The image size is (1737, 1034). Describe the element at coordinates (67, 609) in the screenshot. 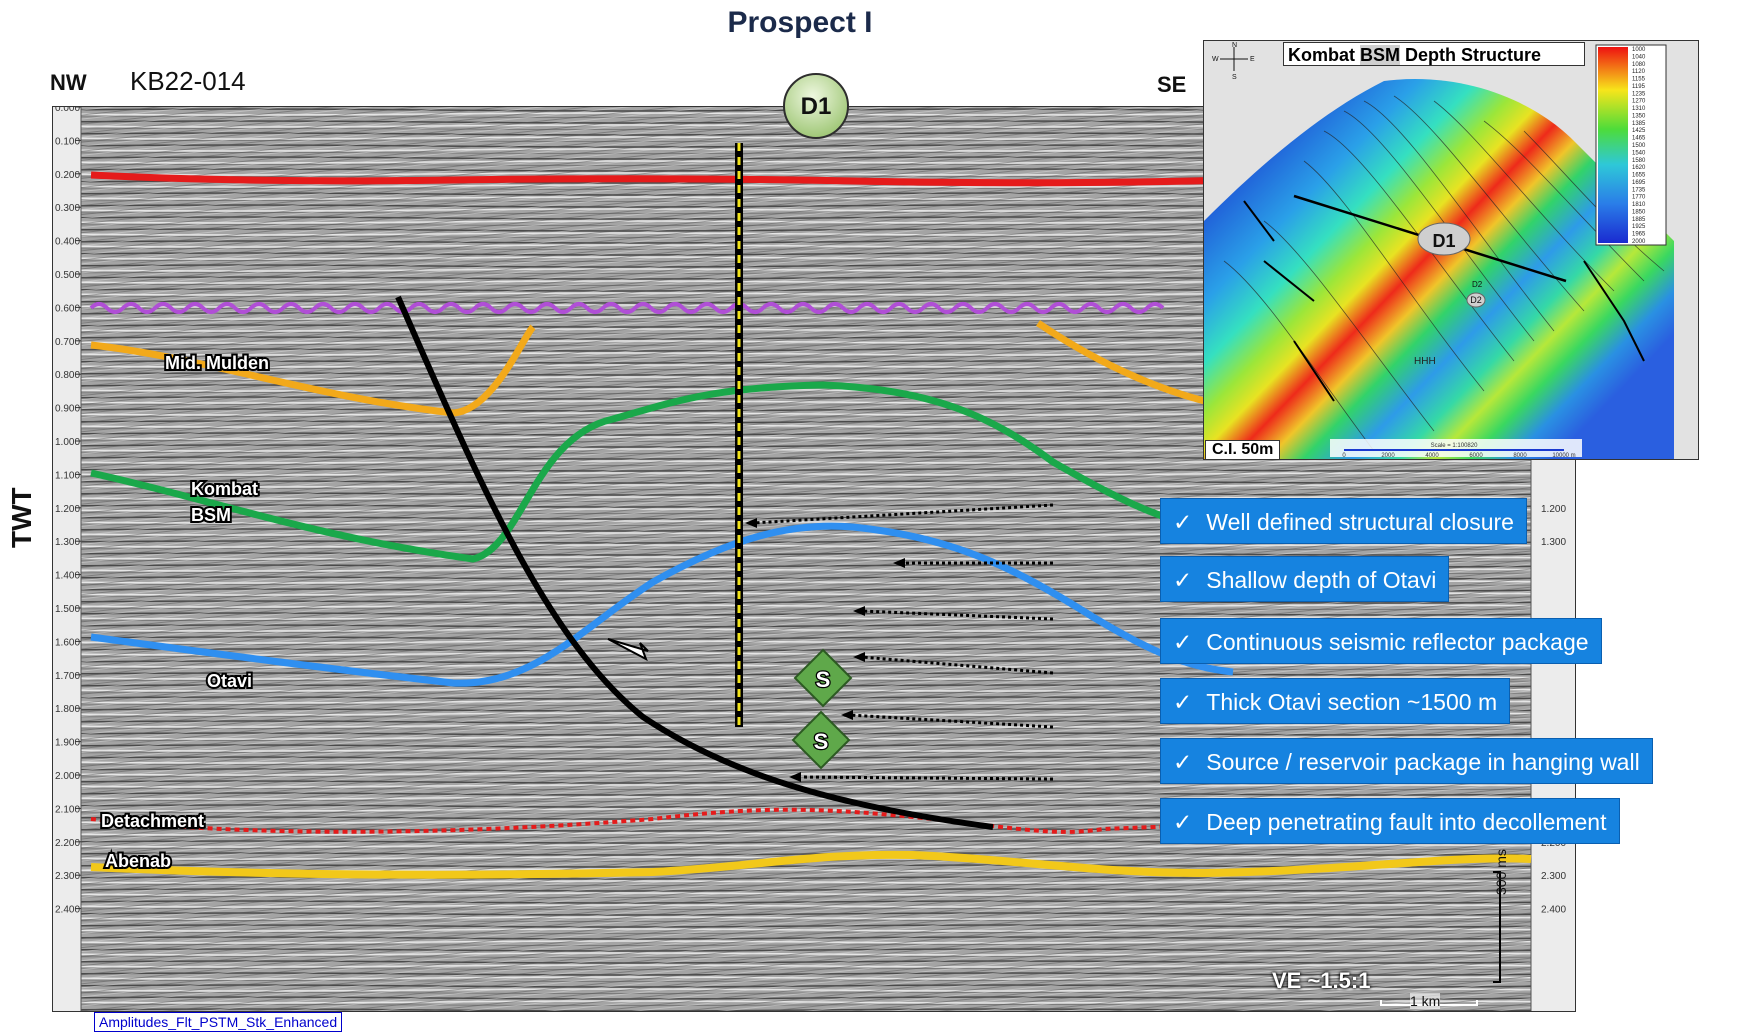

I see `twt-tick-label: 1.500` at that location.